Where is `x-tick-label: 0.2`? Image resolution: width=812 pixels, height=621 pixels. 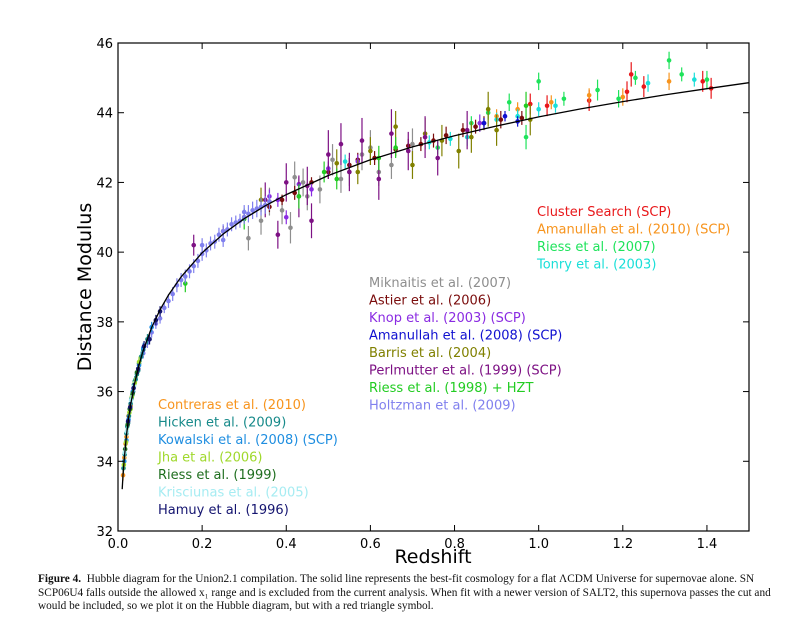
x-tick-label: 0.2 is located at coordinates (202, 544).